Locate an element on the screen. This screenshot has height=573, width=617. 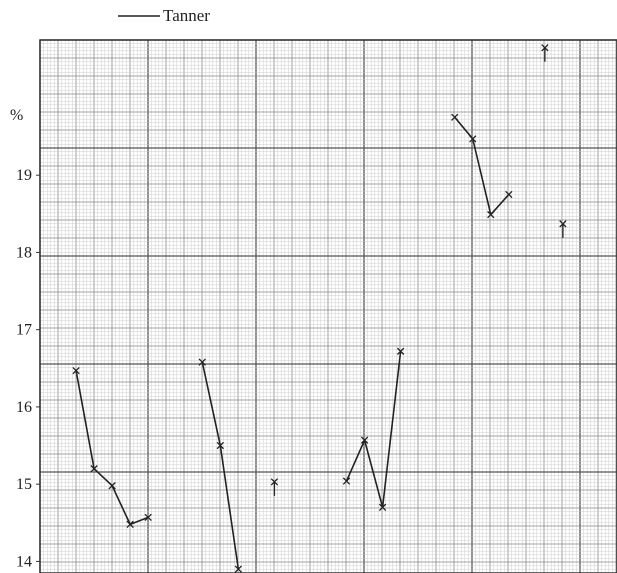
y-tick-label: 15 is located at coordinates (24, 484).